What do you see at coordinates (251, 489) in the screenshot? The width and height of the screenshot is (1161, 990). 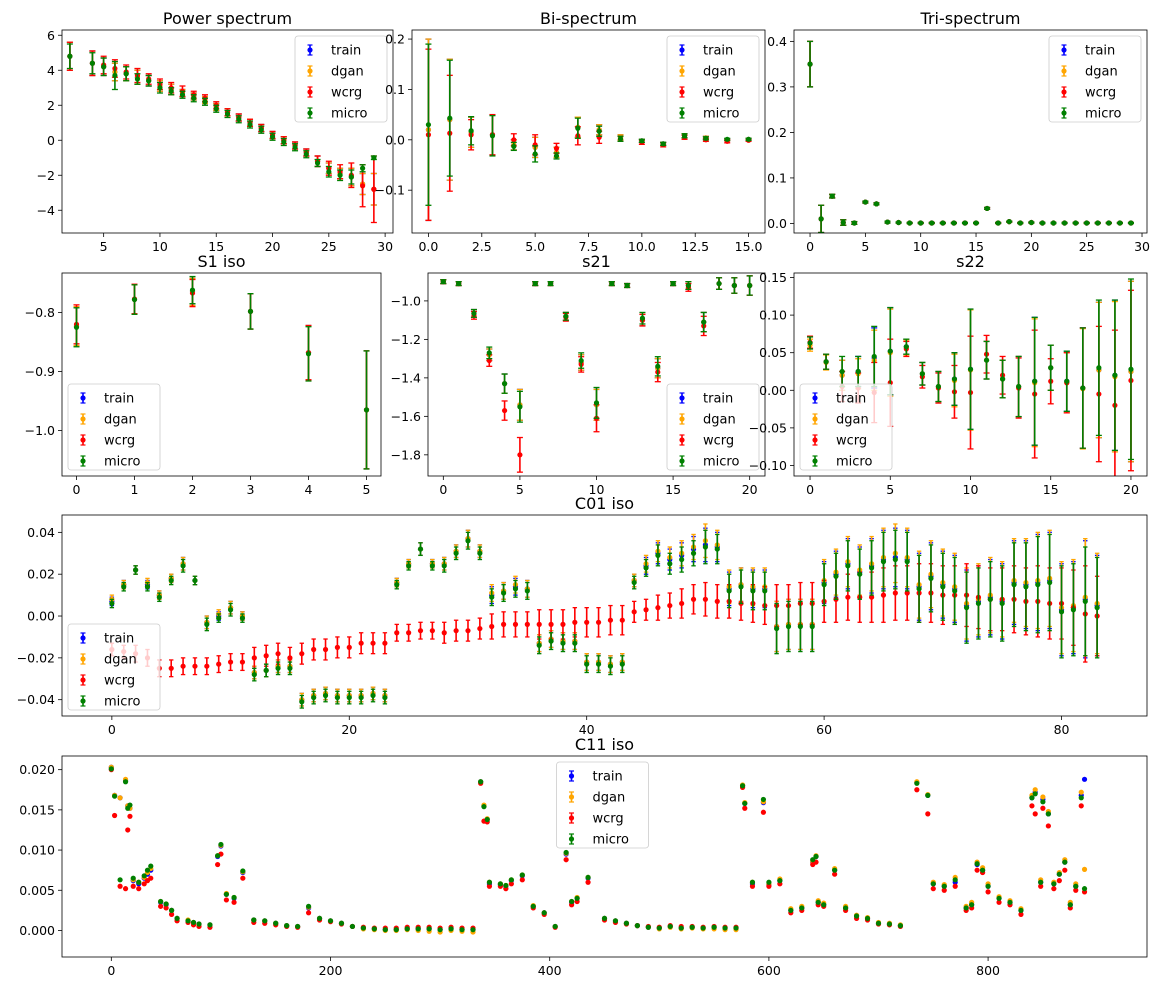 I see `x-tick-label: 3` at bounding box center [251, 489].